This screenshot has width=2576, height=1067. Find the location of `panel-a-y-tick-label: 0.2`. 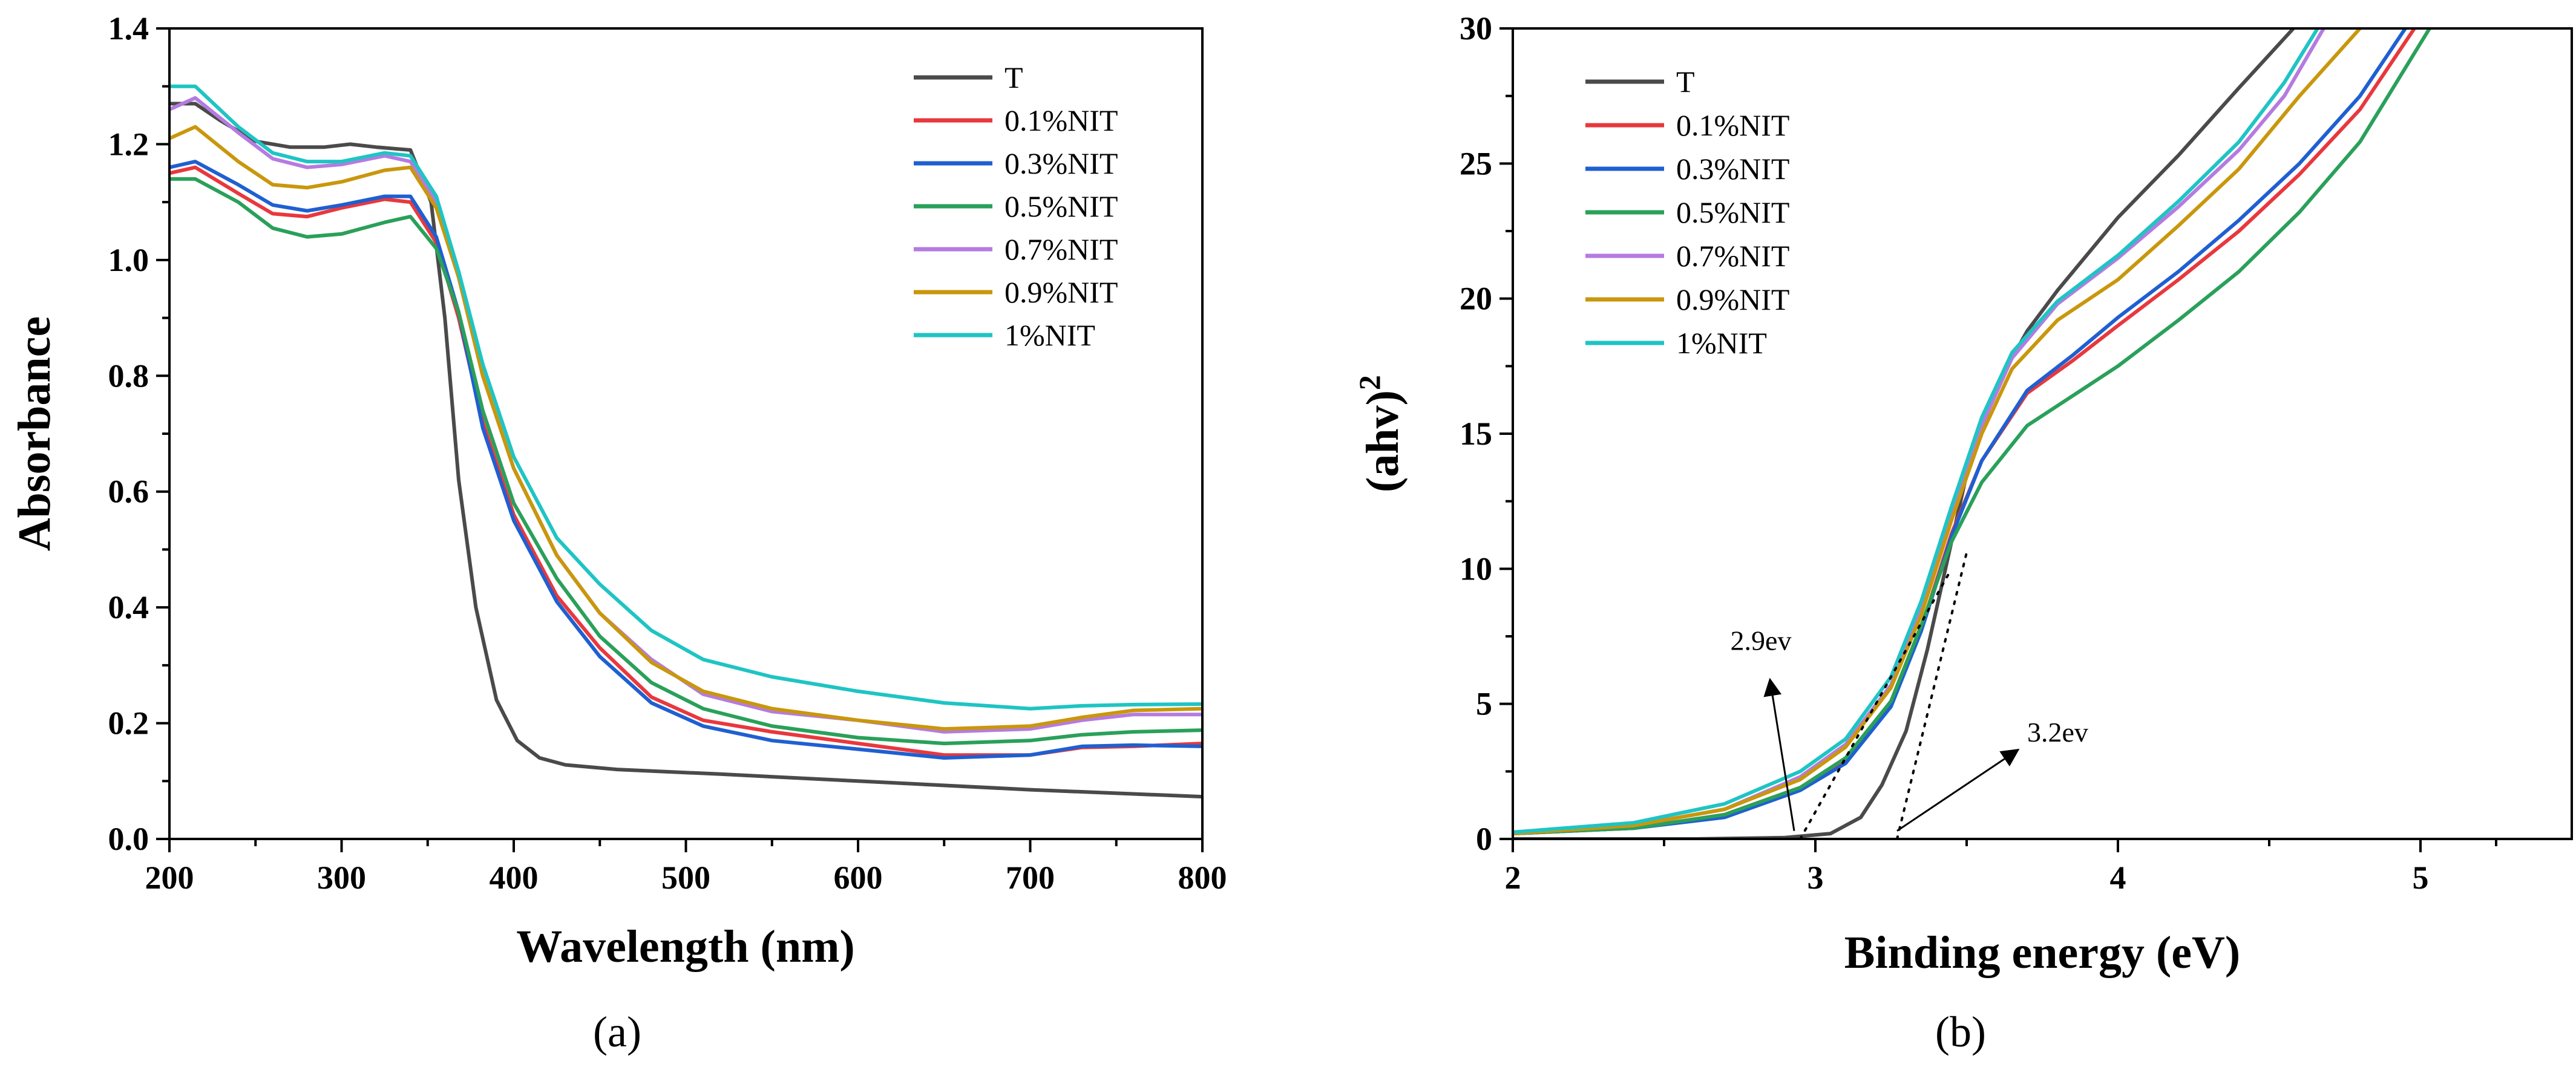

panel-a-y-tick-label: 0.2 is located at coordinates (128, 723).